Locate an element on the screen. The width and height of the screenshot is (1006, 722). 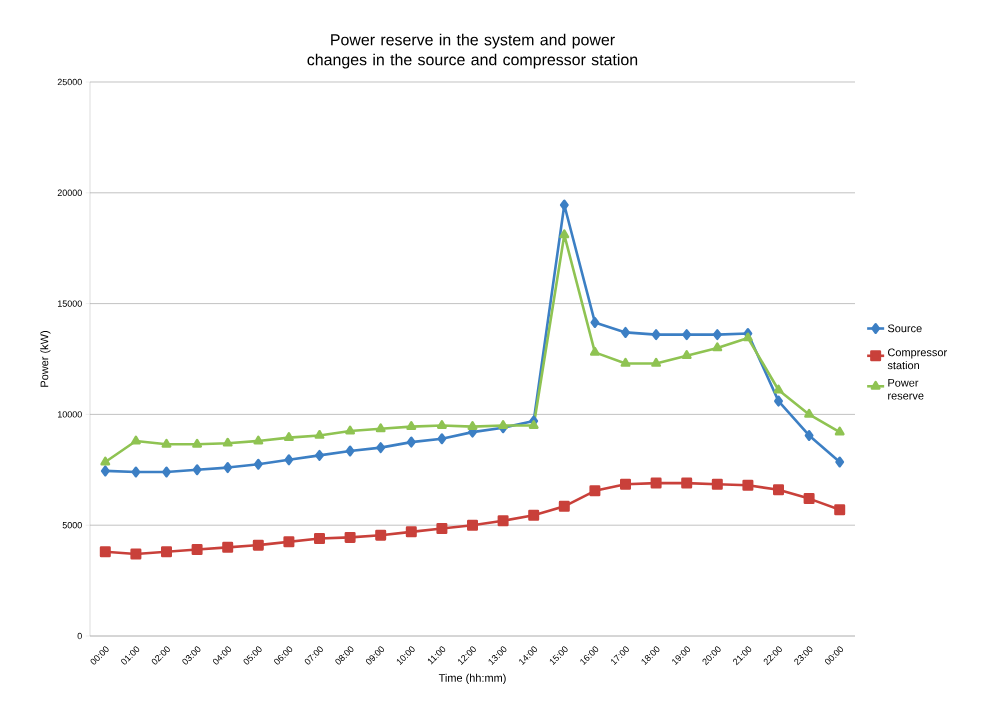
legend-label: Source is located at coordinates (904, 328).